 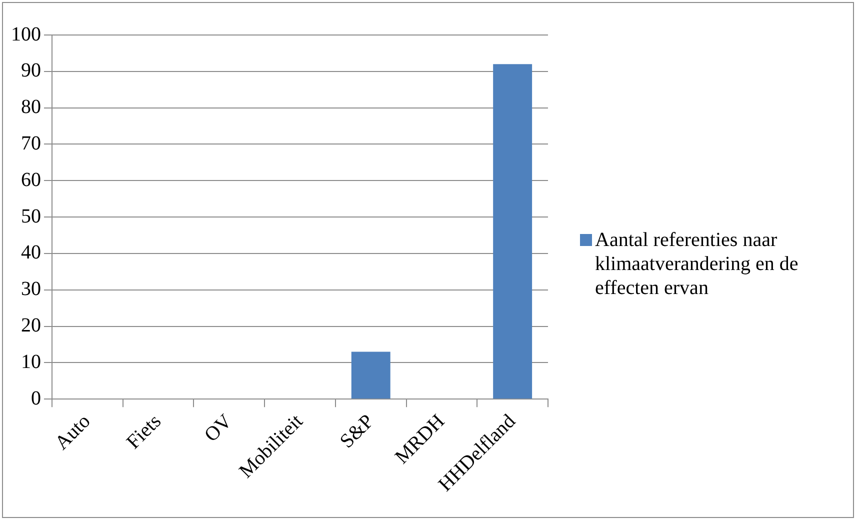 I want to click on y-tick-label: 10, so click(x=31, y=361).